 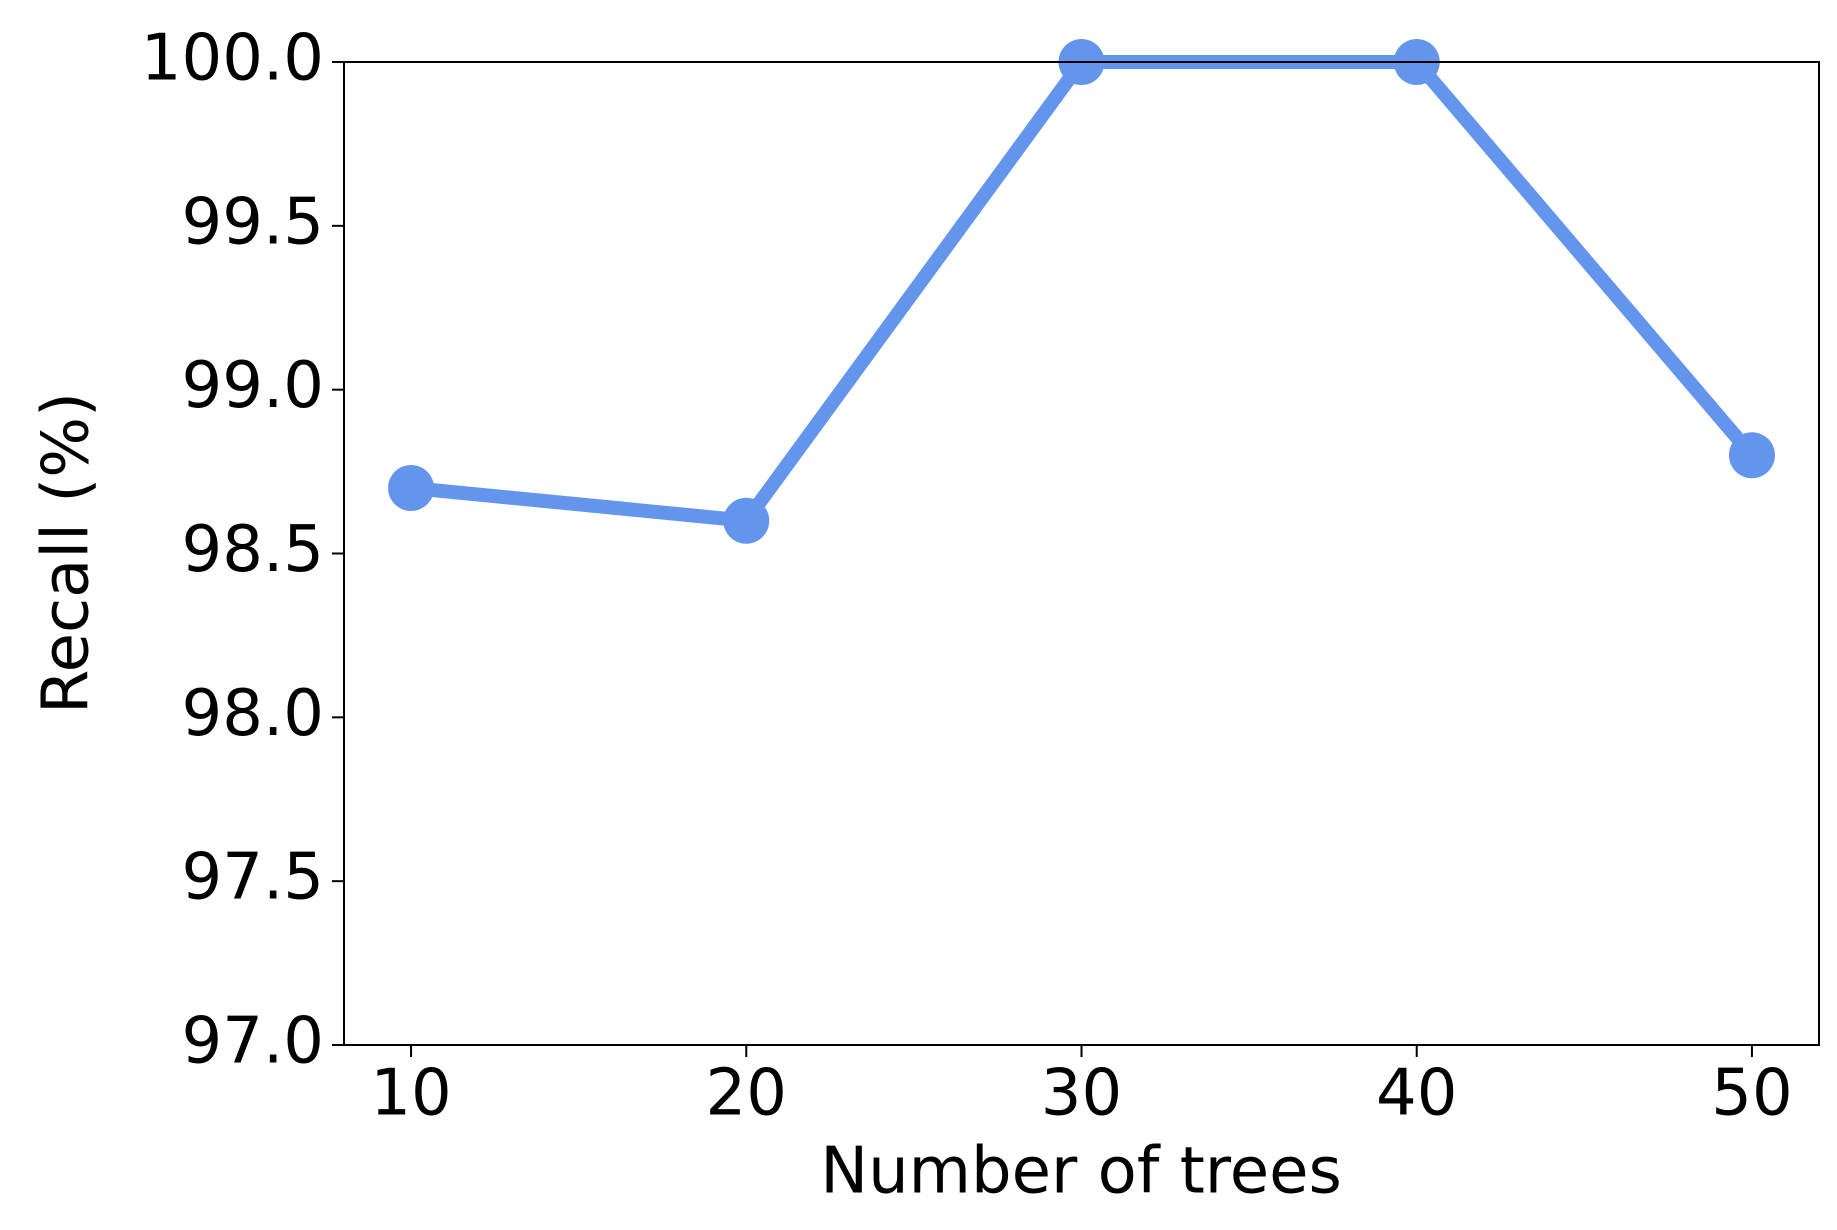 I want to click on x-axis-label: Number of trees, so click(x=1081, y=1172).